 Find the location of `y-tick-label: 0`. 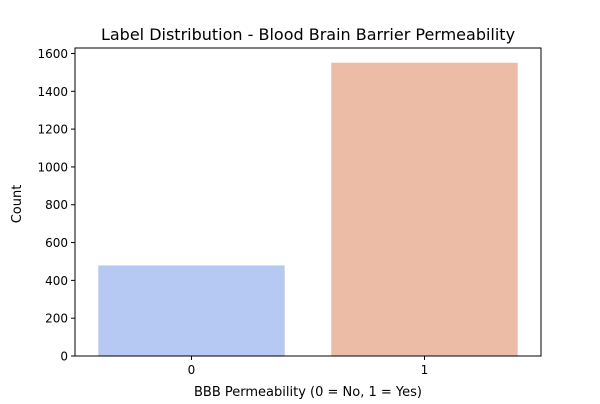

y-tick-label: 0 is located at coordinates (64, 357).